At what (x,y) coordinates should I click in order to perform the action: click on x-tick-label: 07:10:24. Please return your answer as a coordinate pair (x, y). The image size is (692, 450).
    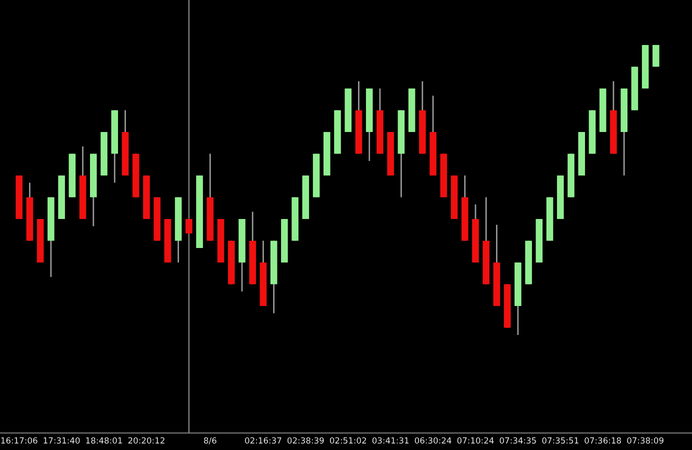
    Looking at the image, I should click on (475, 440).